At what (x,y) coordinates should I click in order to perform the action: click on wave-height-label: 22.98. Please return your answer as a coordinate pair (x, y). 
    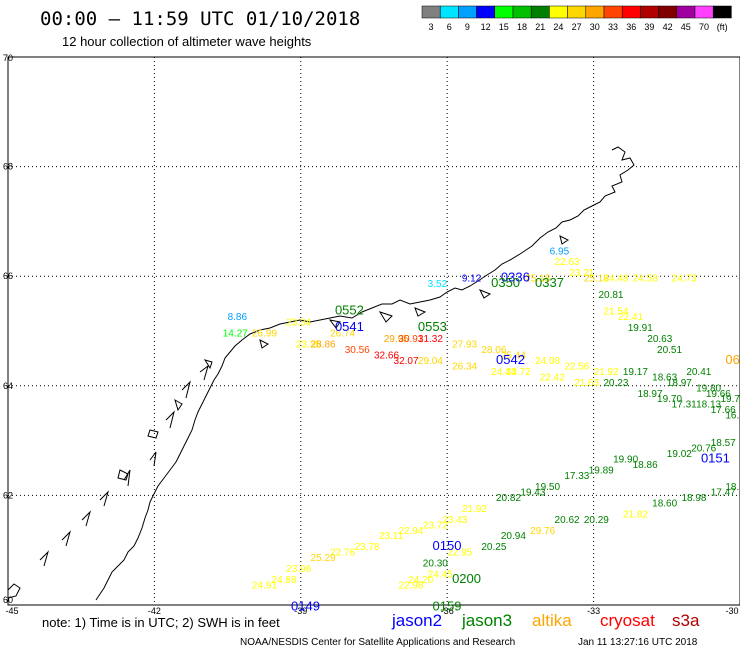
    Looking at the image, I should click on (410, 586).